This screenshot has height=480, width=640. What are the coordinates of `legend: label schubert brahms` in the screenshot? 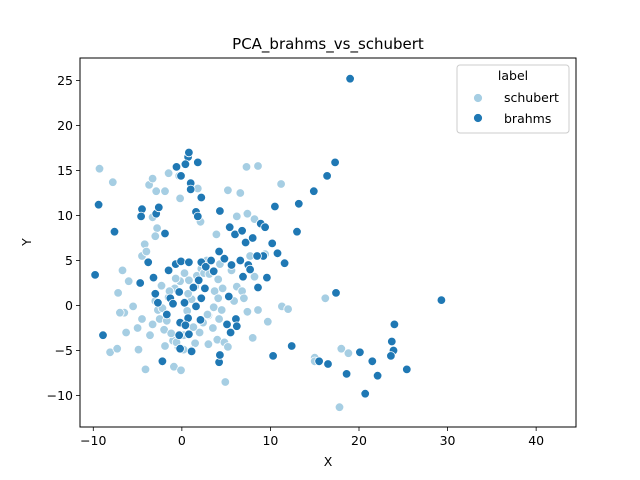 It's located at (513, 99).